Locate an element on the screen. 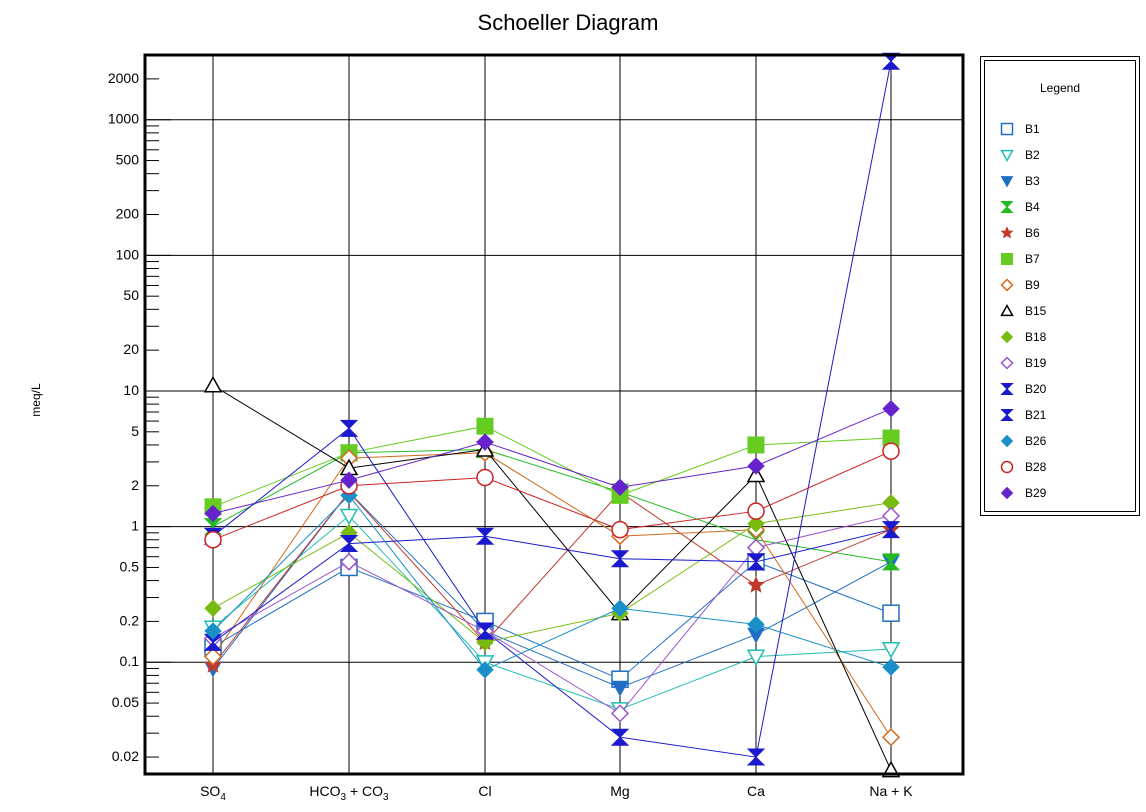  data-point-B3 is located at coordinates (620, 688).